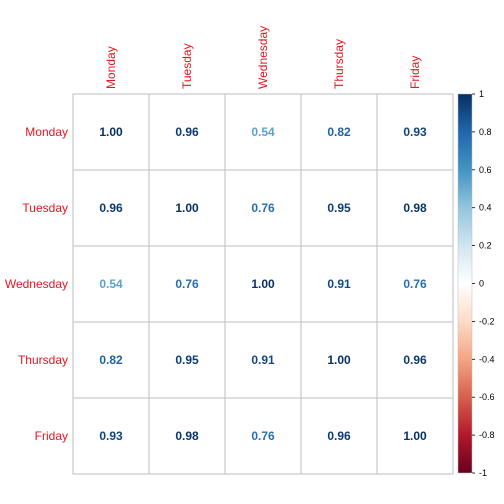 The image size is (504, 504). I want to click on col-label-tuesday: Tuesday, so click(187, 66).